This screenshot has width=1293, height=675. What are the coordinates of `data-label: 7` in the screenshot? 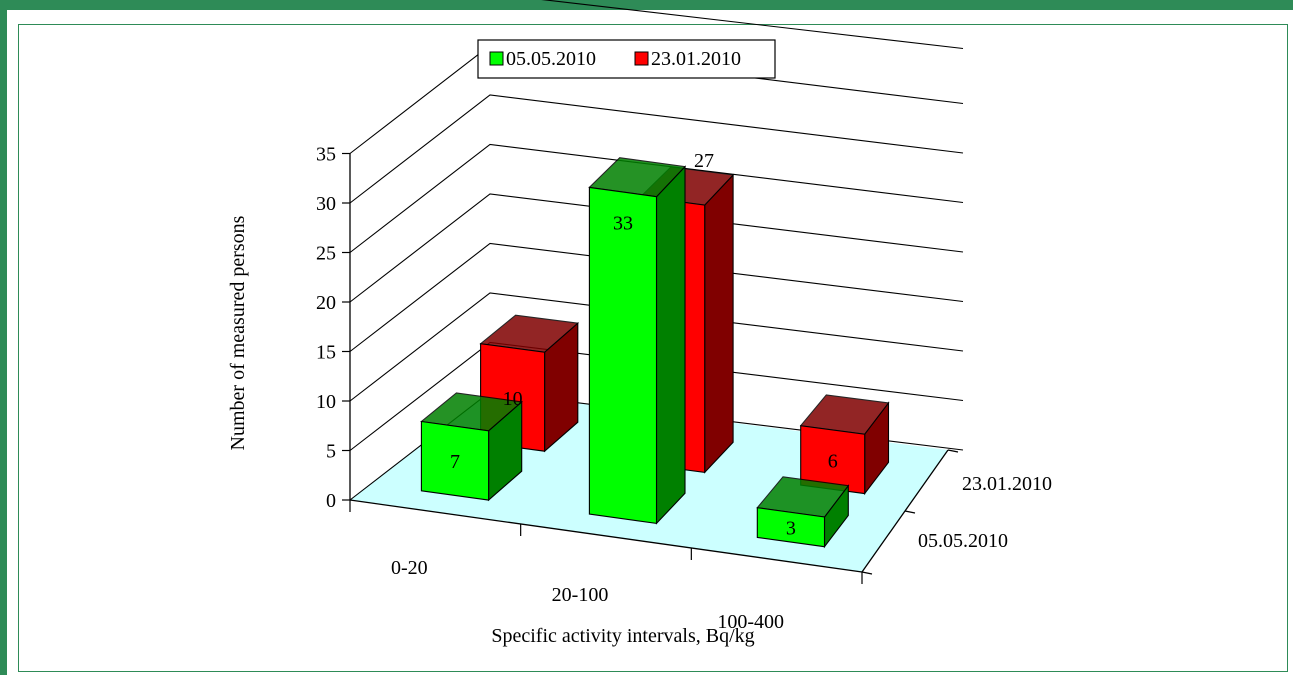 It's located at (455, 462).